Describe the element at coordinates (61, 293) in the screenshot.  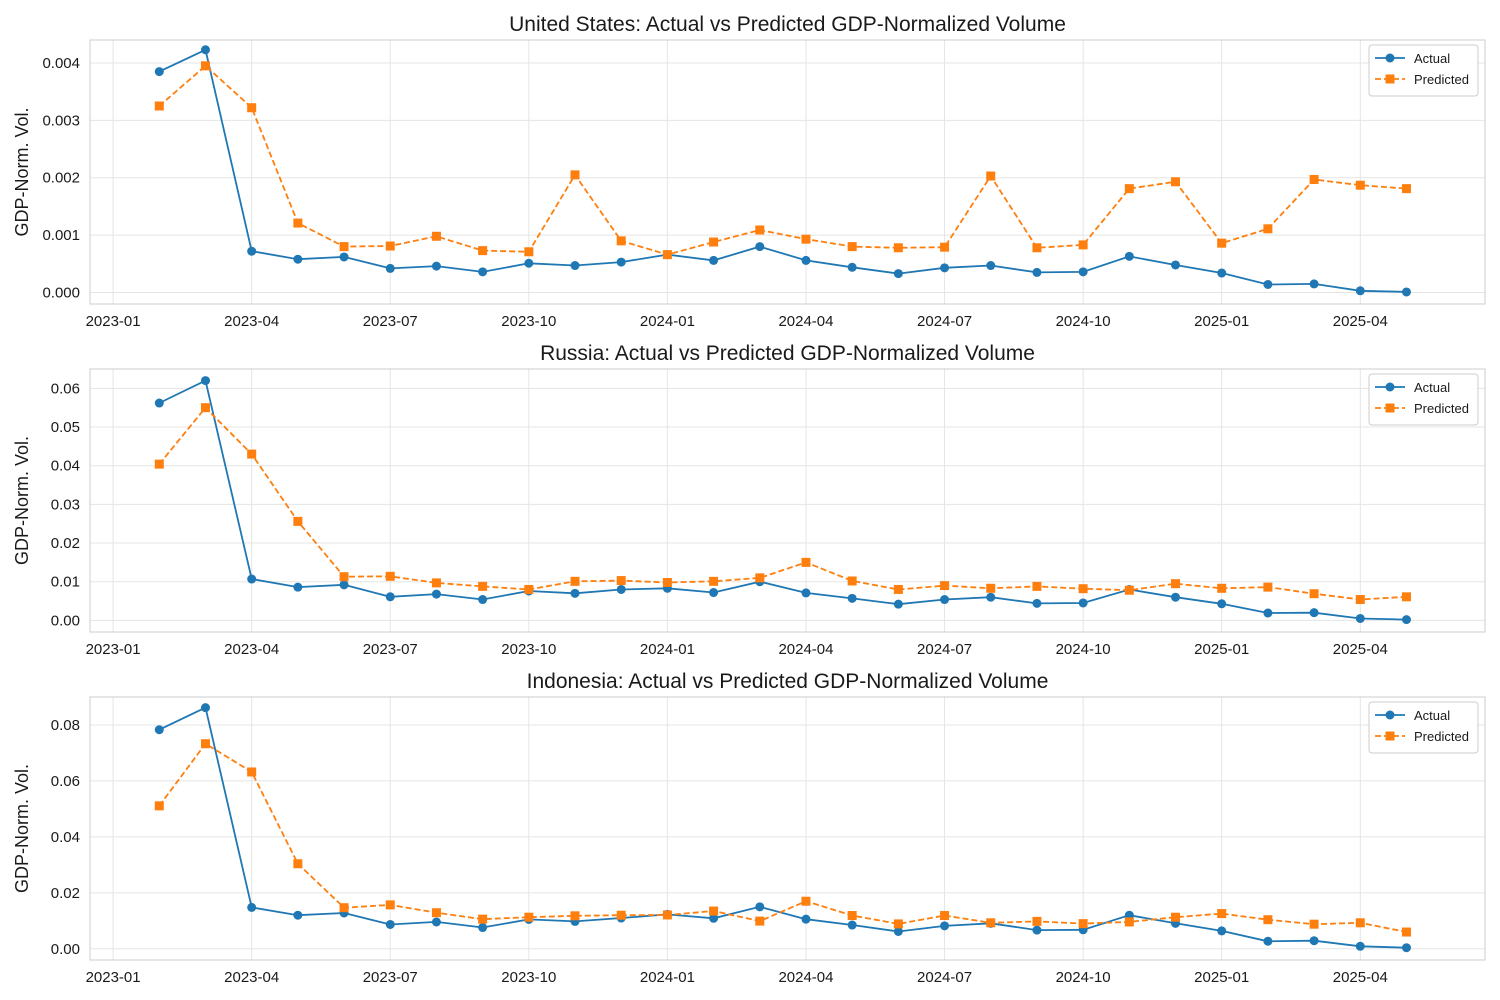
I see `y-tick-label: 0.000` at that location.